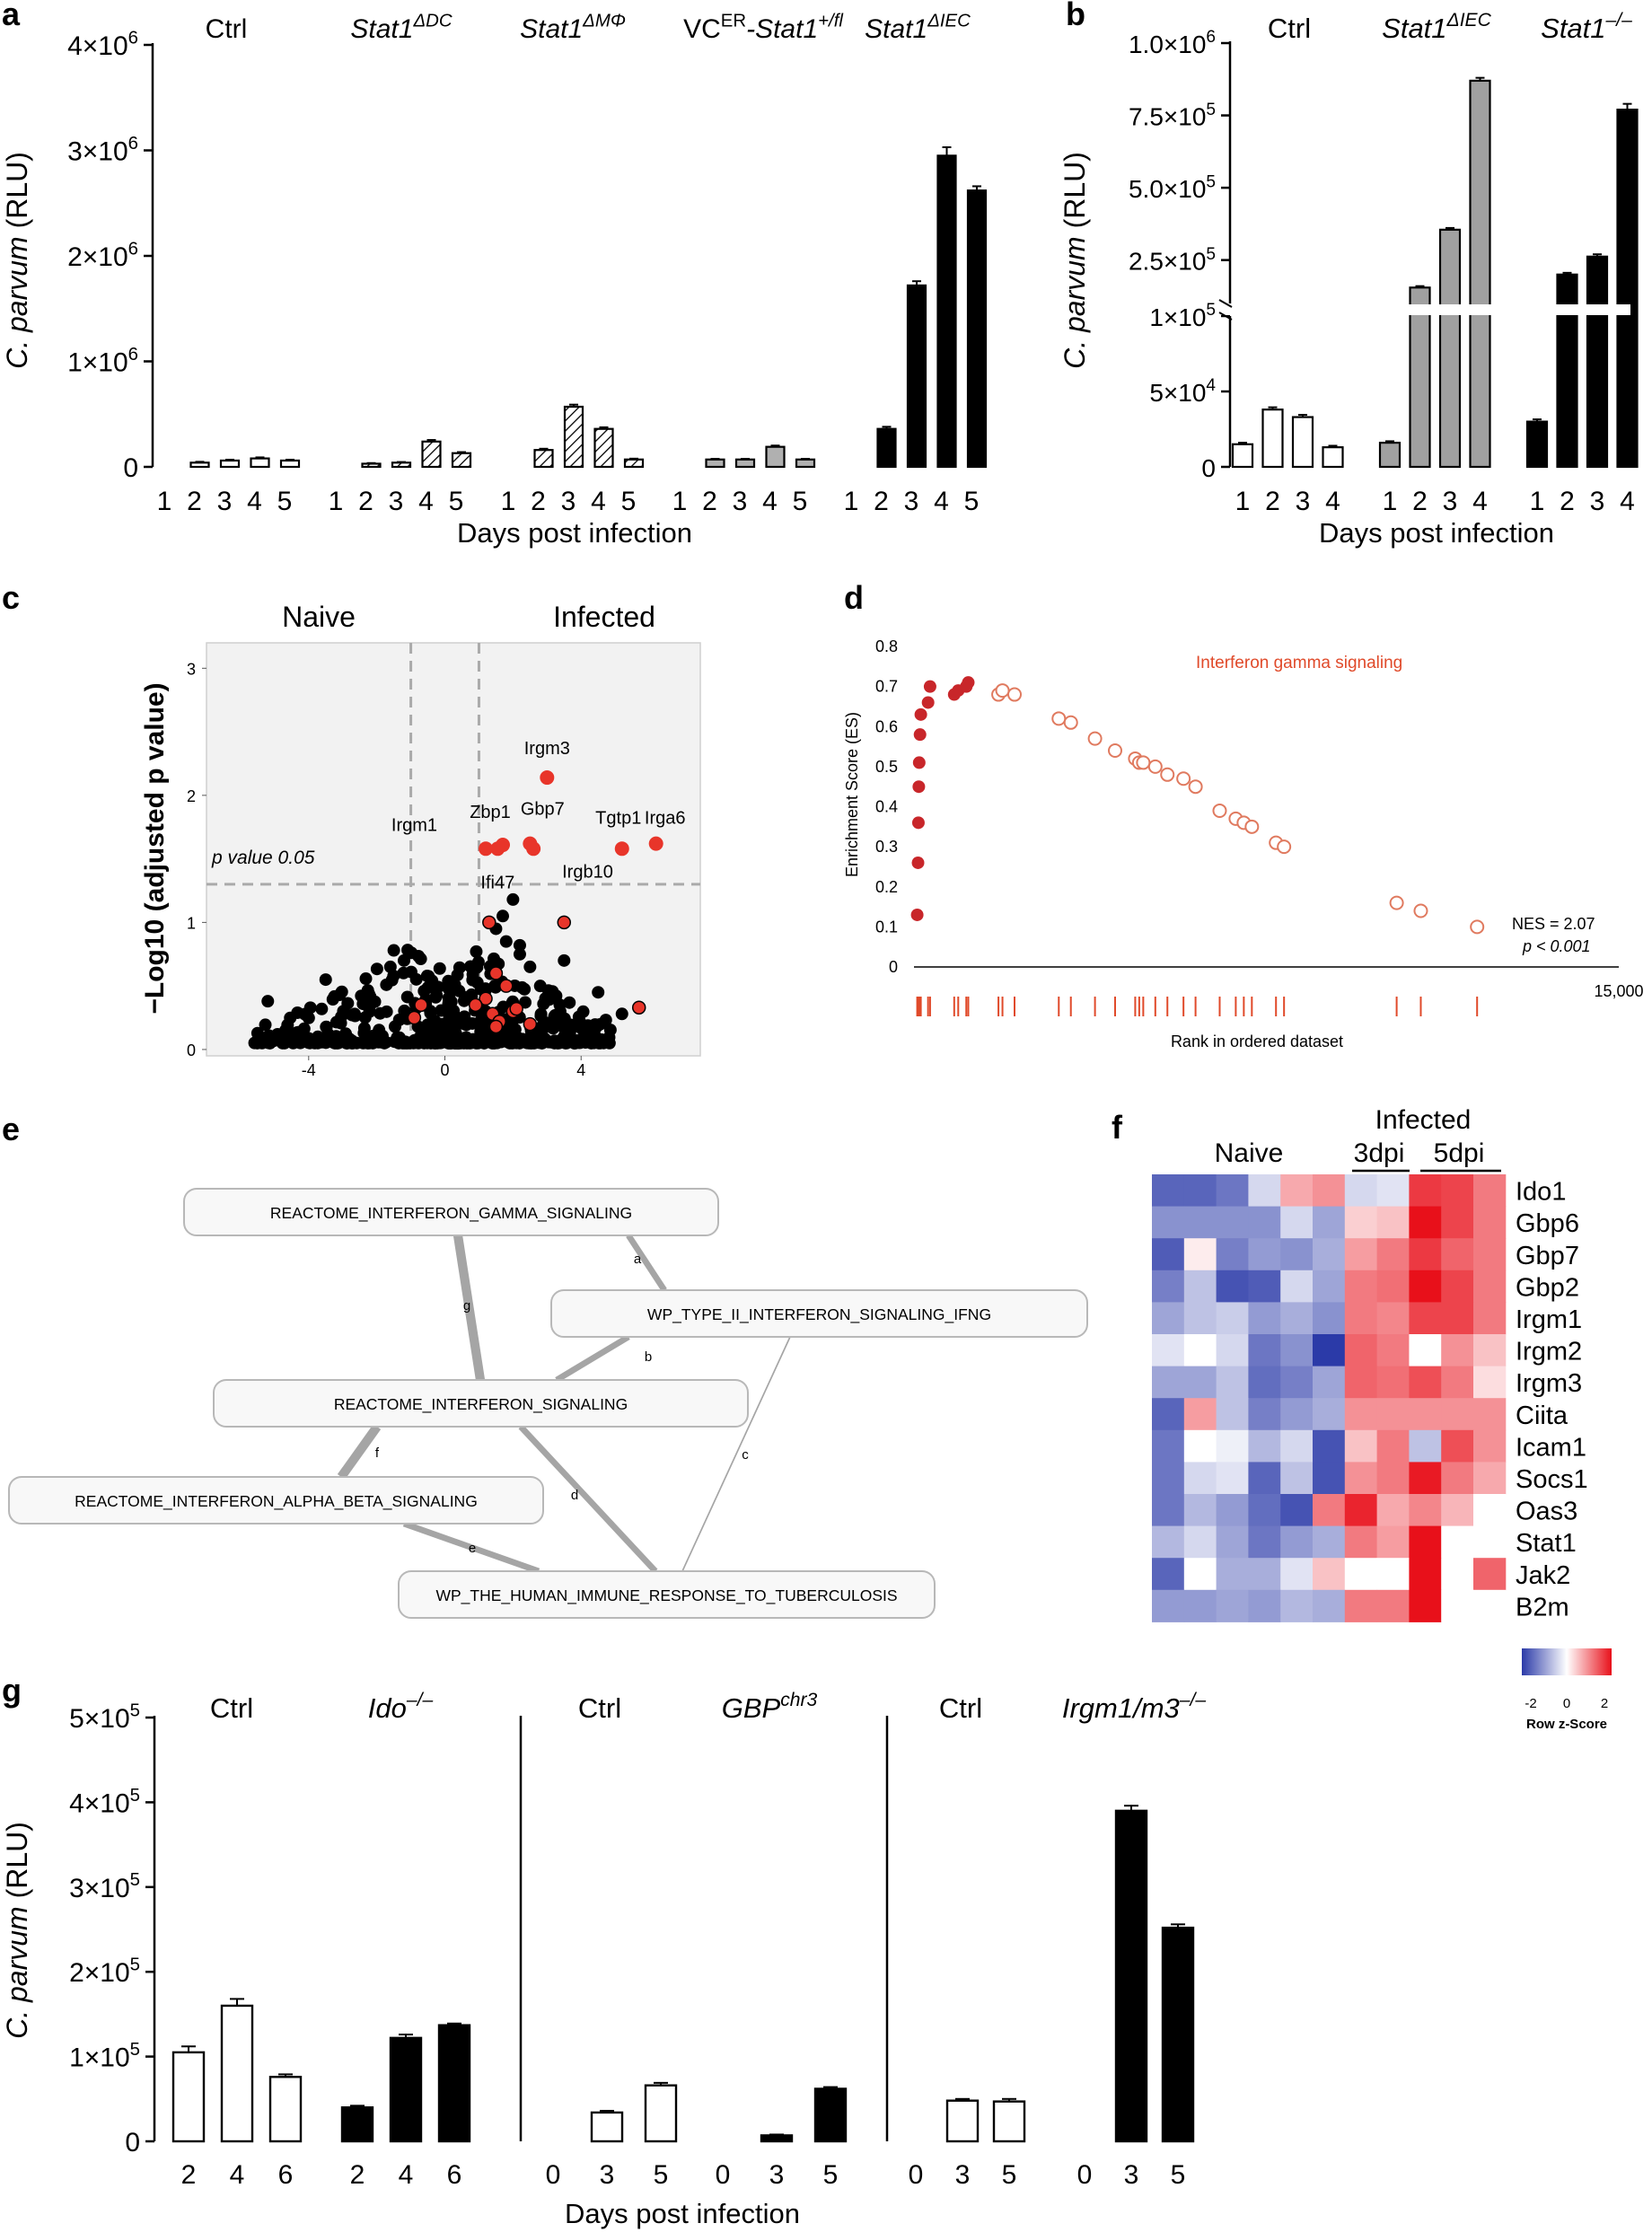 This screenshot has width=1652, height=2232. Describe the element at coordinates (886, 646) in the screenshot. I see `y-tick-label: 0.8` at that location.